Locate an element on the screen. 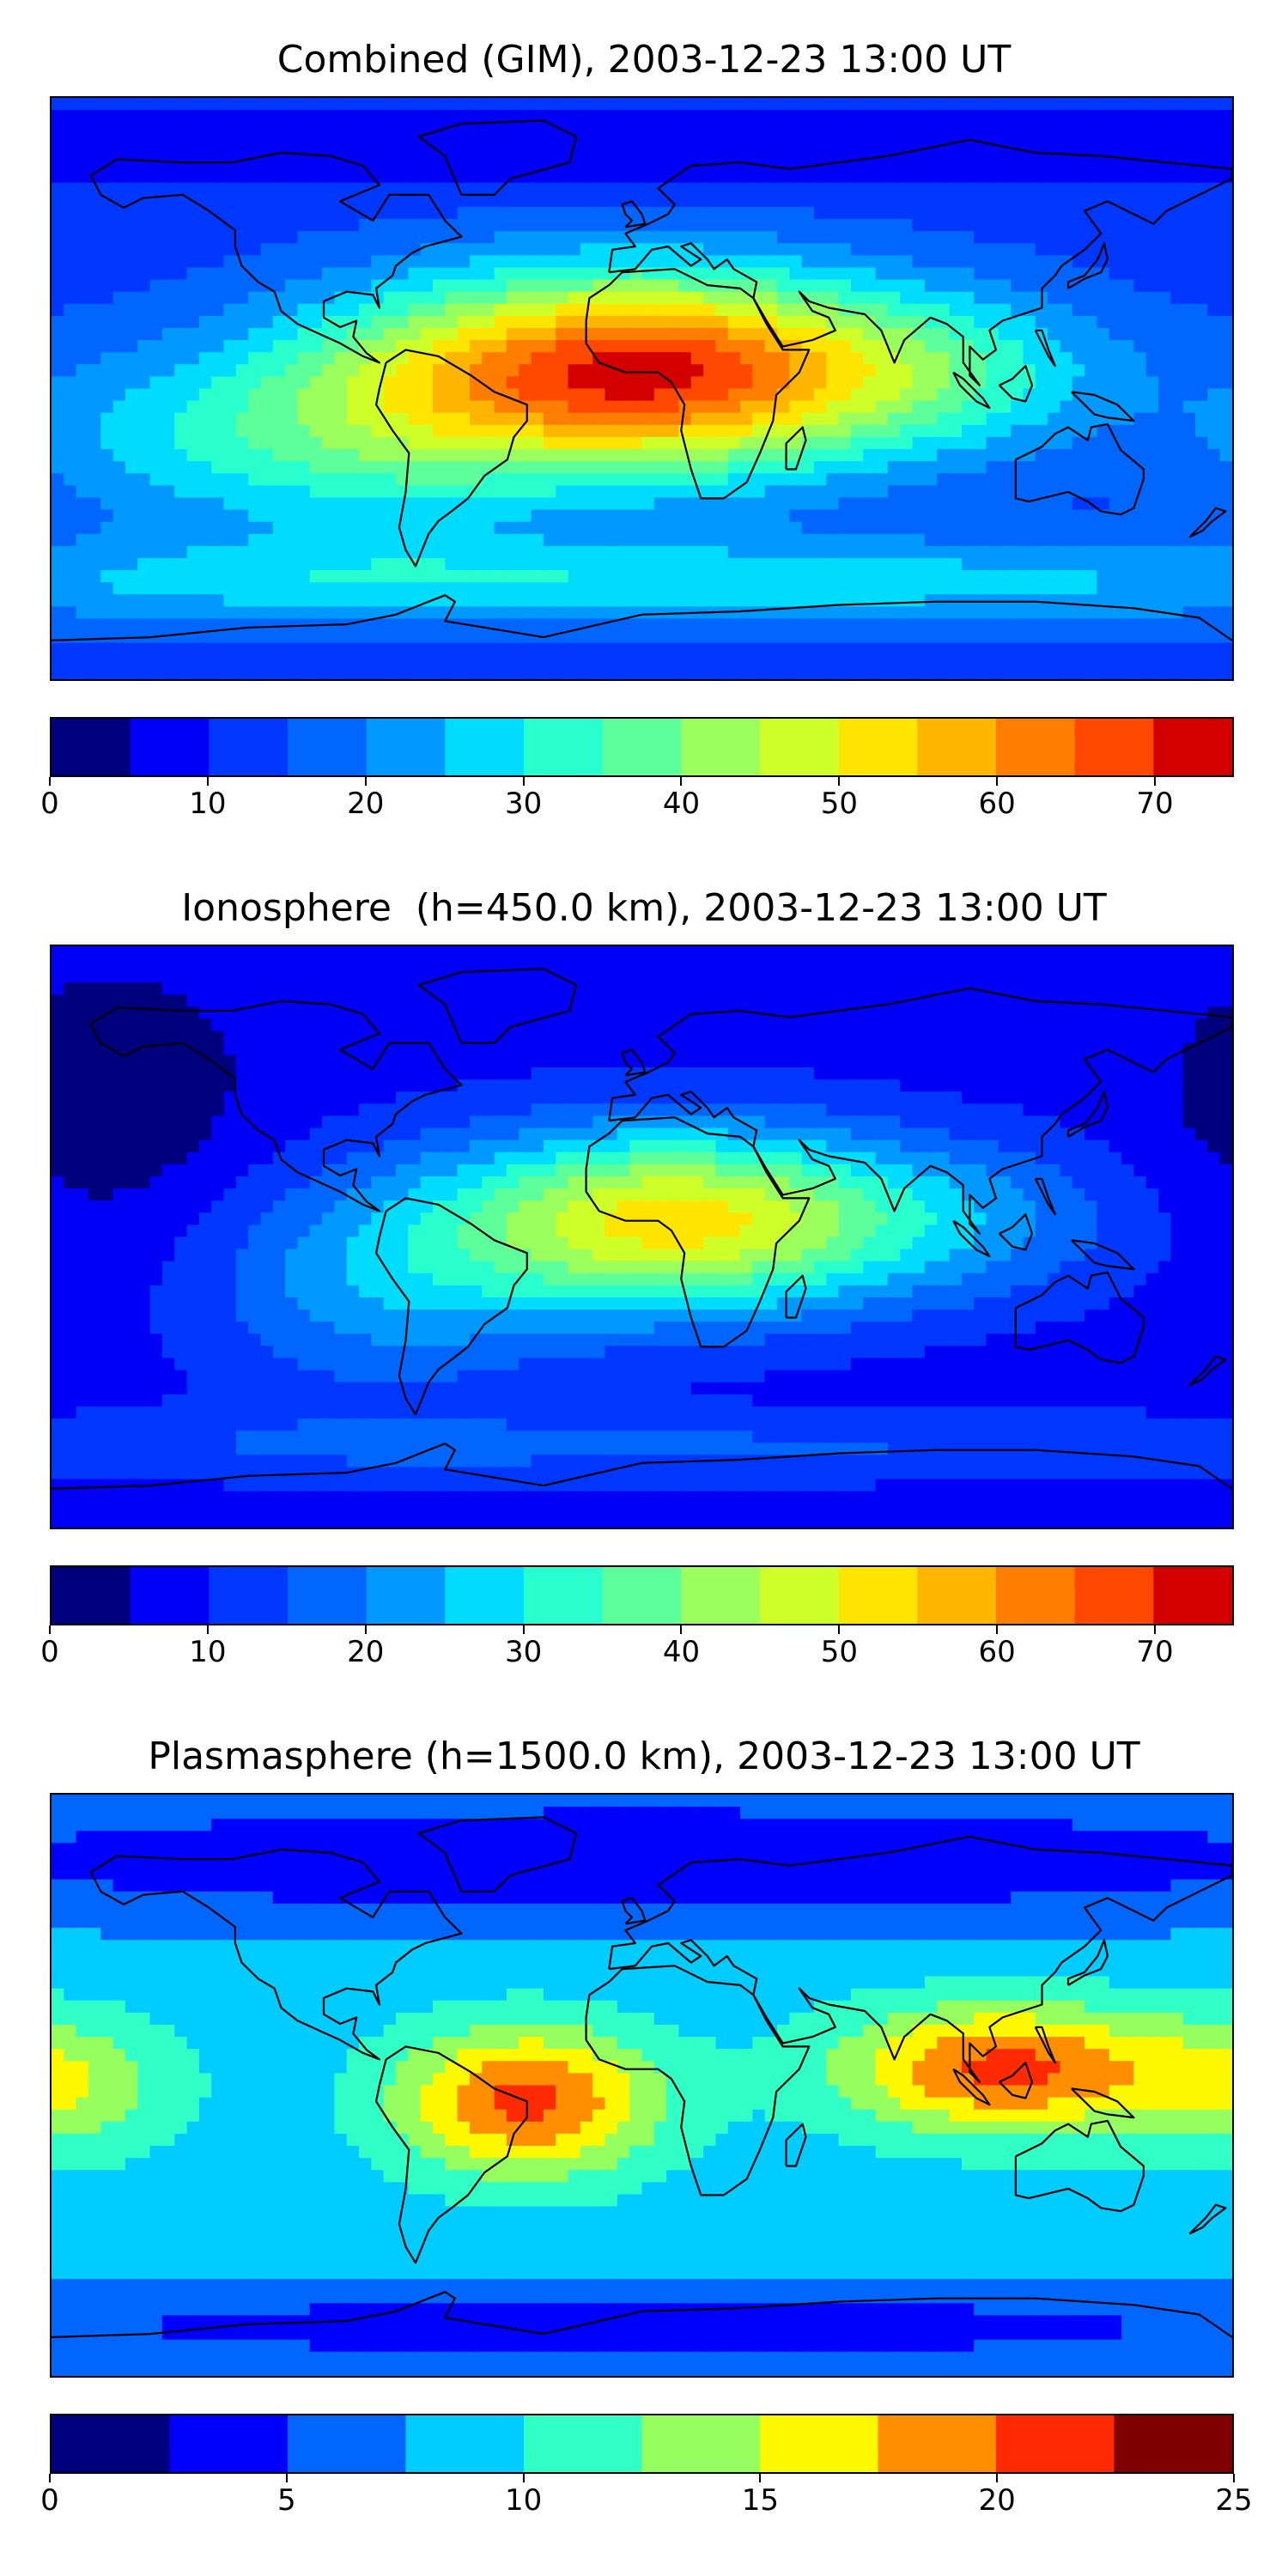 This screenshot has height=2576, width=1288. colorbar-tick-mark is located at coordinates (207, 781).